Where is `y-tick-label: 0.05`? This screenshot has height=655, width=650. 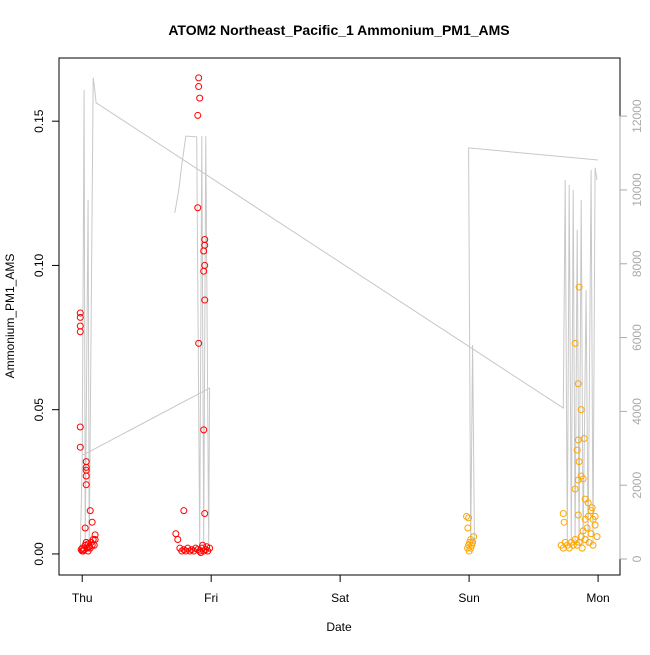
y-tick-label: 0.05 is located at coordinates (39, 410).